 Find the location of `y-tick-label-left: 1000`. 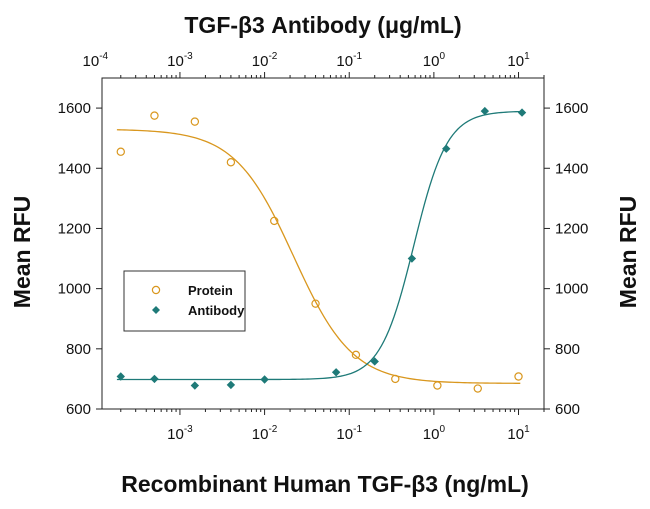

y-tick-label-left: 1000 is located at coordinates (74, 289).